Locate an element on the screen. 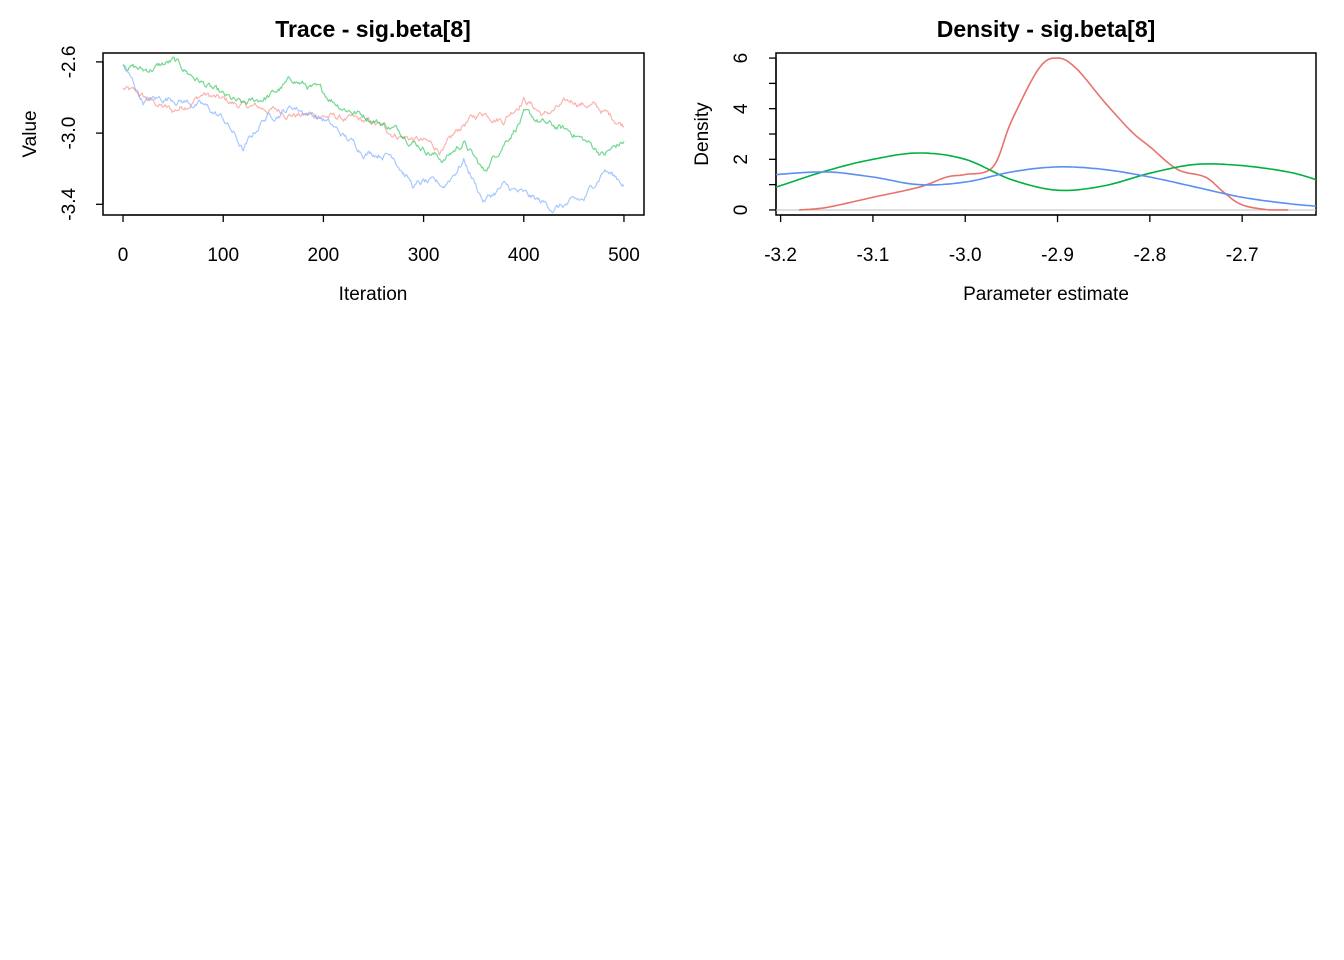 The width and height of the screenshot is (1344, 960). trace-y-tick-label: -3.4 is located at coordinates (69, 204).